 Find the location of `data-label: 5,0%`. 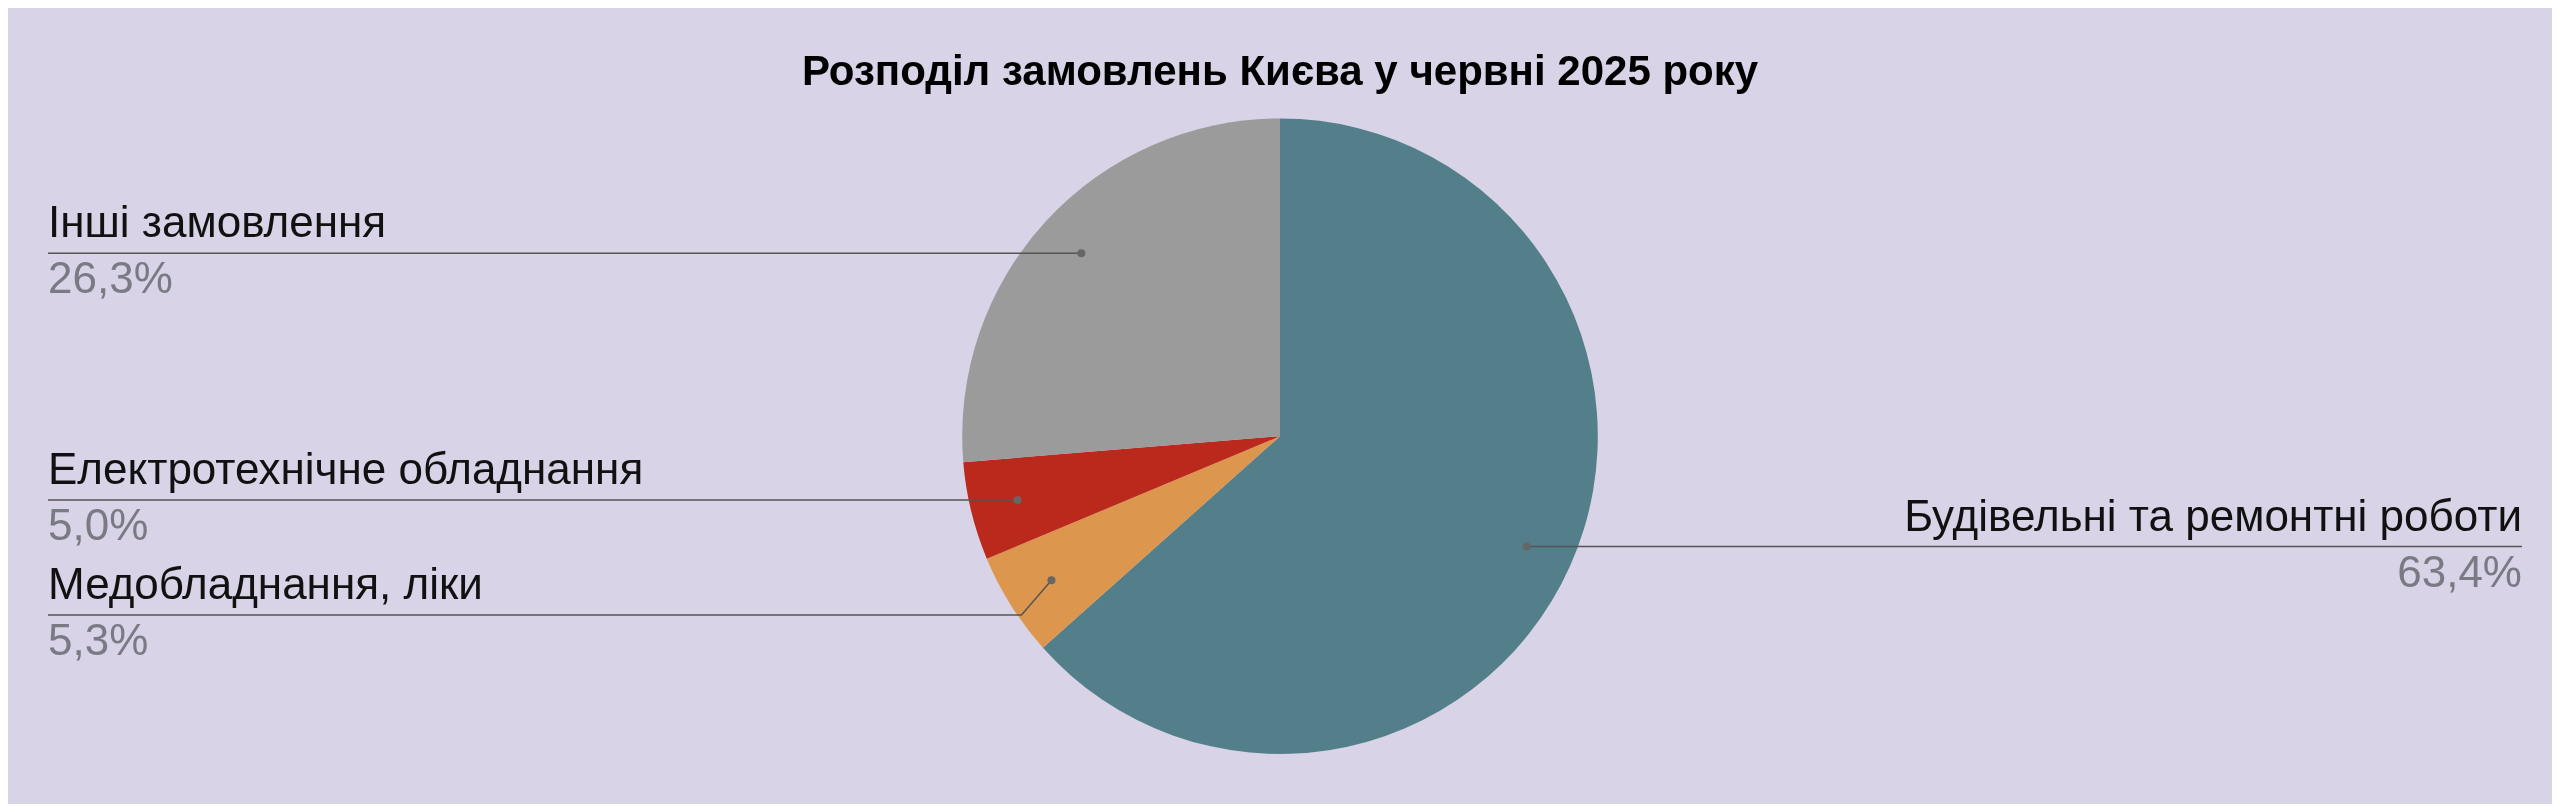

data-label: 5,0% is located at coordinates (98, 525).